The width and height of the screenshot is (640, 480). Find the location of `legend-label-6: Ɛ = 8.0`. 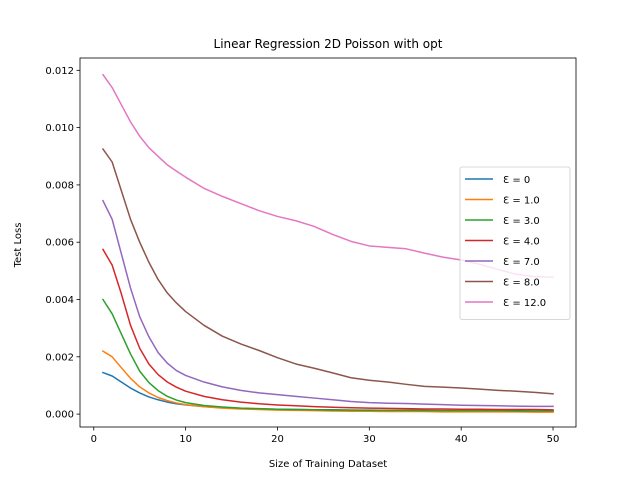

legend-label-6: Ɛ = 8.0 is located at coordinates (521, 283).